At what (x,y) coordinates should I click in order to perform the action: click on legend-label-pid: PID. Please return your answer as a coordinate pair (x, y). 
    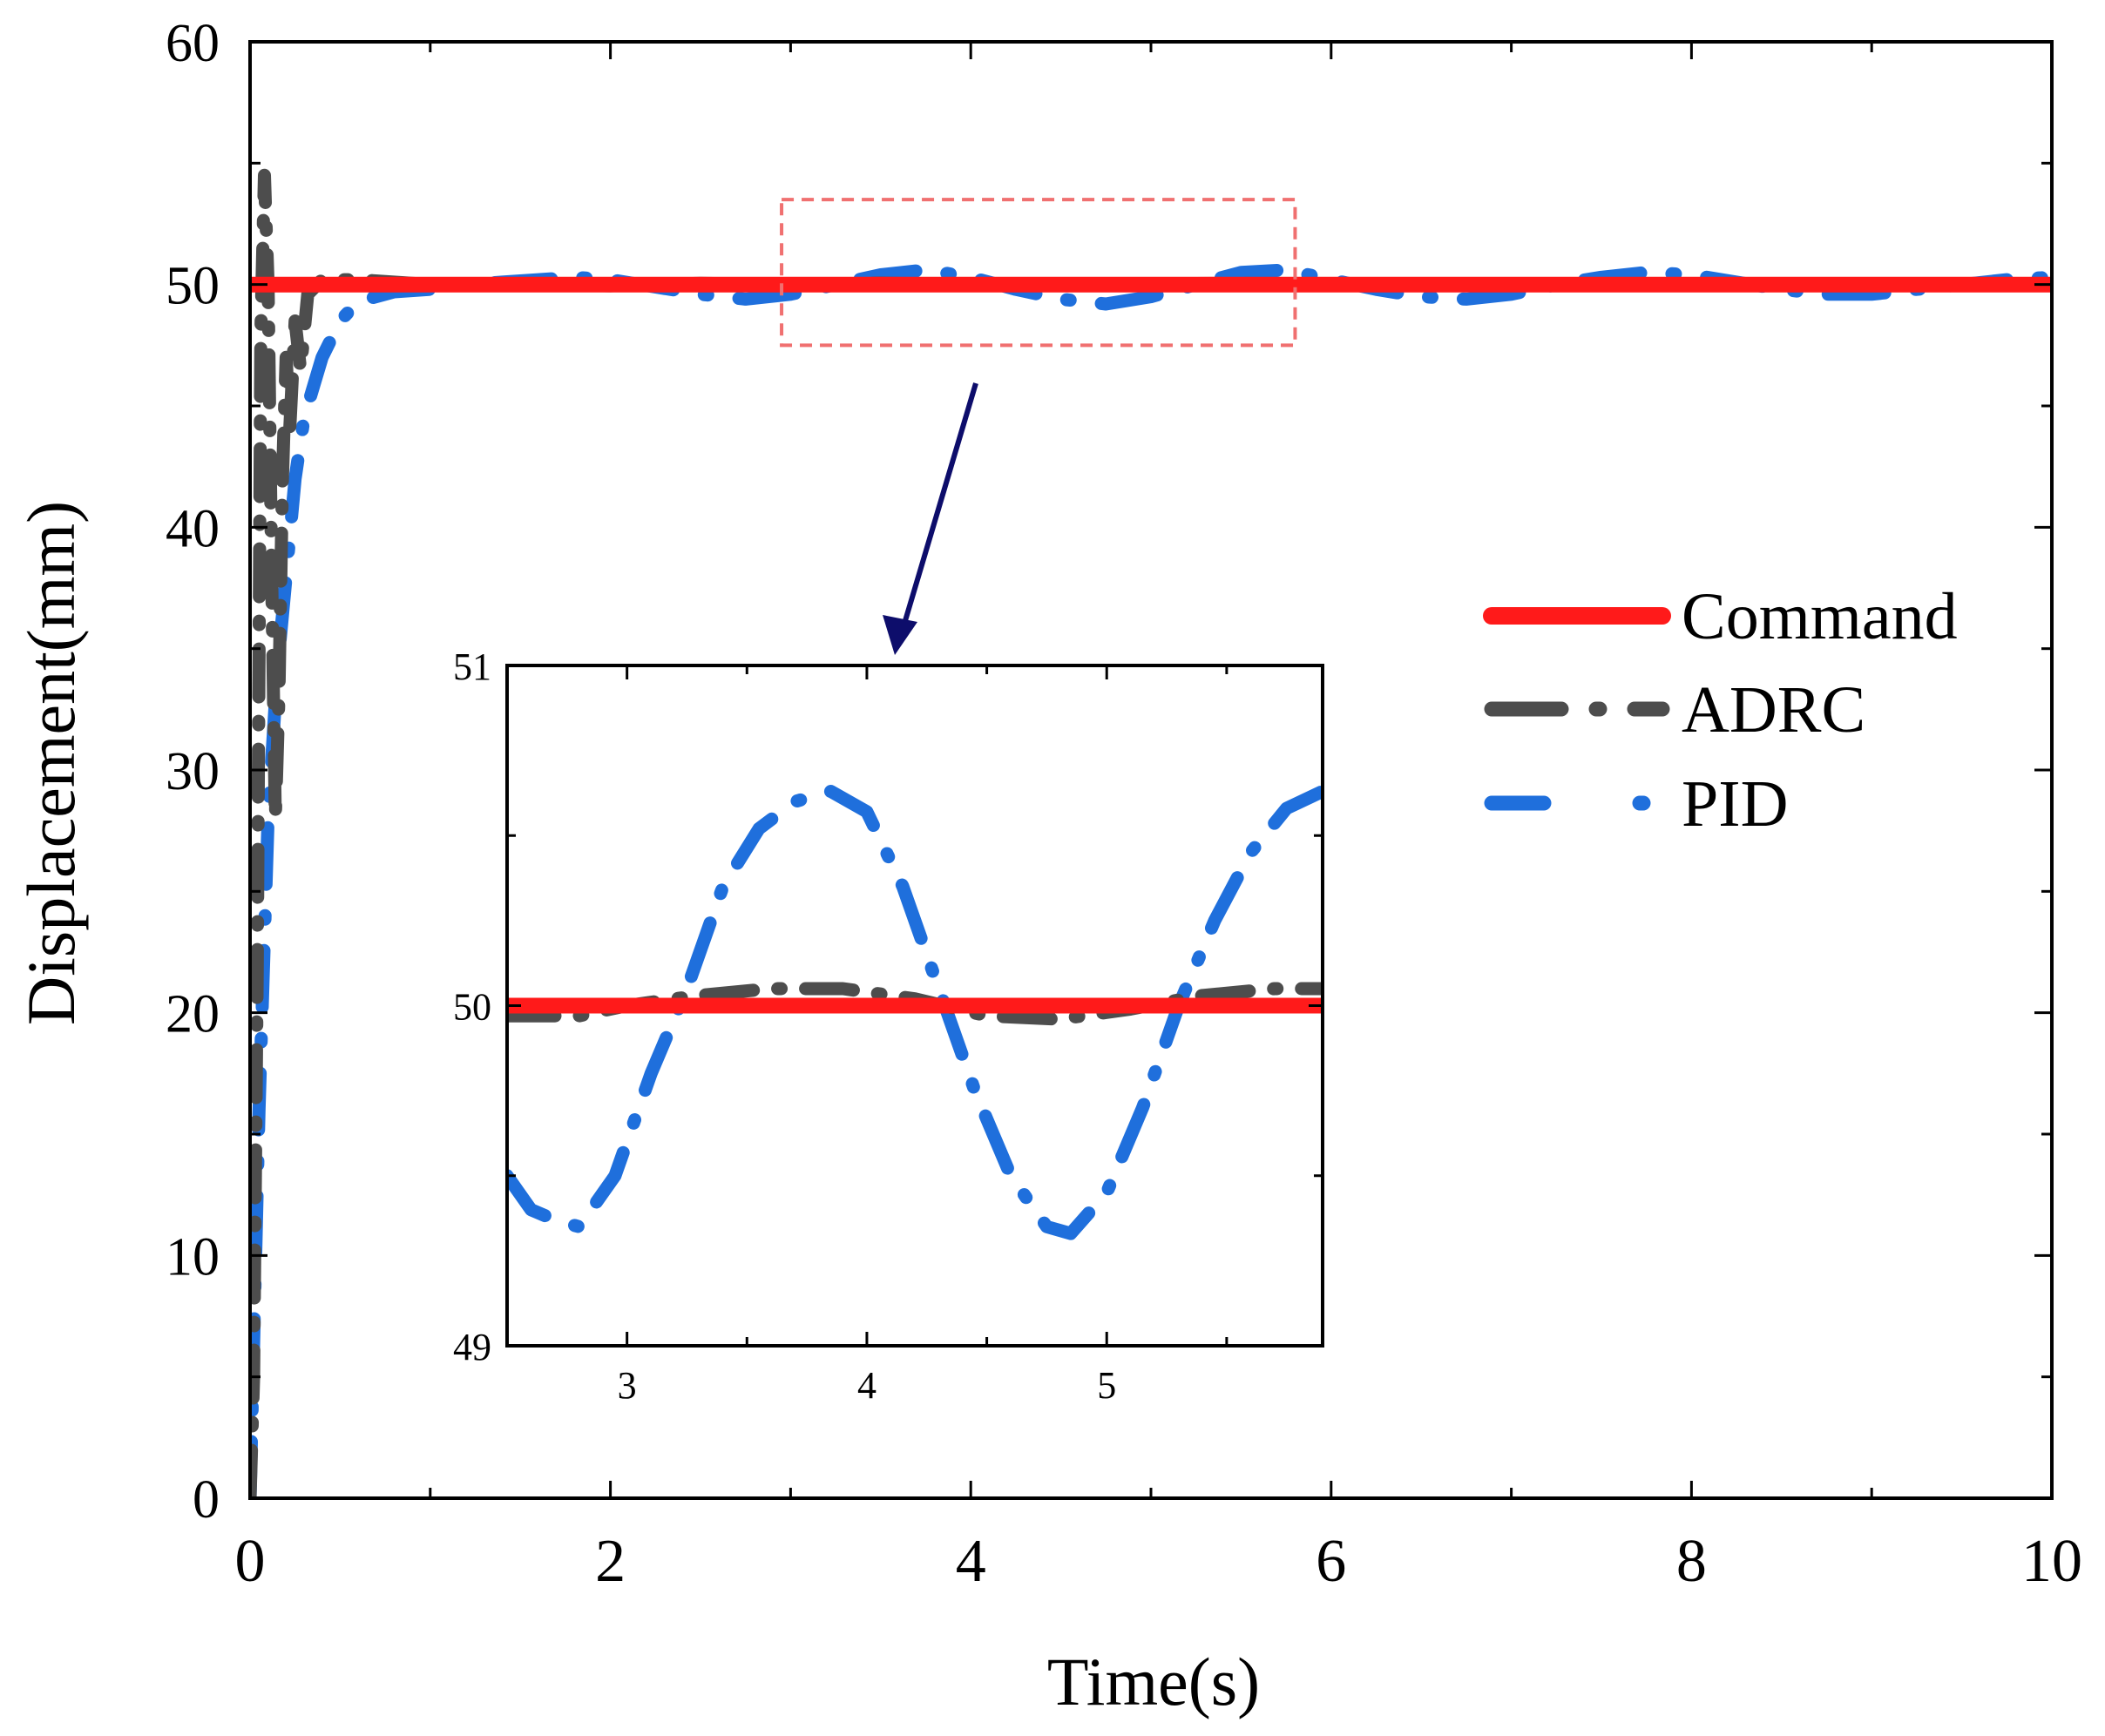
    Looking at the image, I should click on (1735, 804).